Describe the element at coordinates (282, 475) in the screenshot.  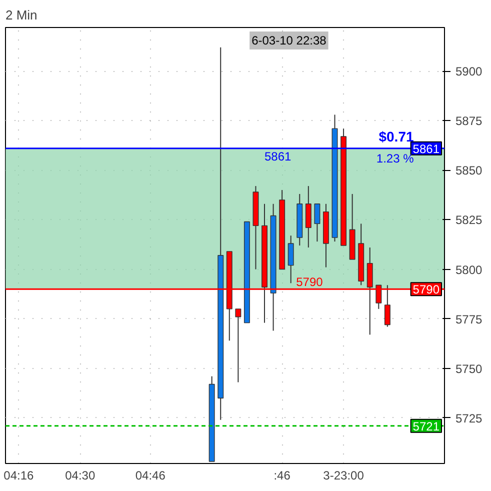
I see `x-tick-label: :46` at that location.